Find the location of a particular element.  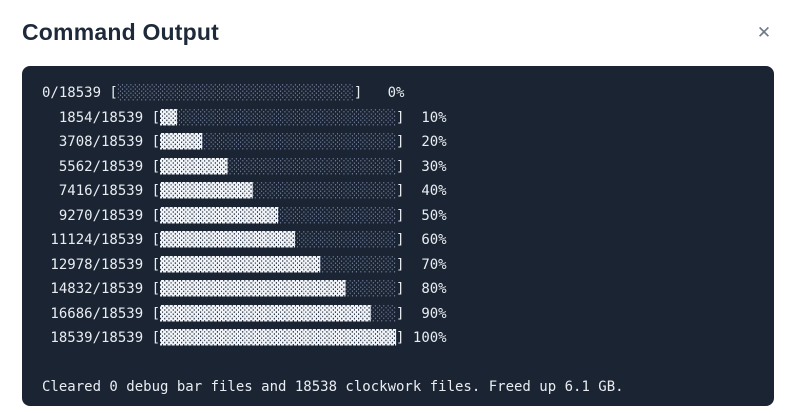

progress-count: 14832/18539 [ is located at coordinates (101, 289).